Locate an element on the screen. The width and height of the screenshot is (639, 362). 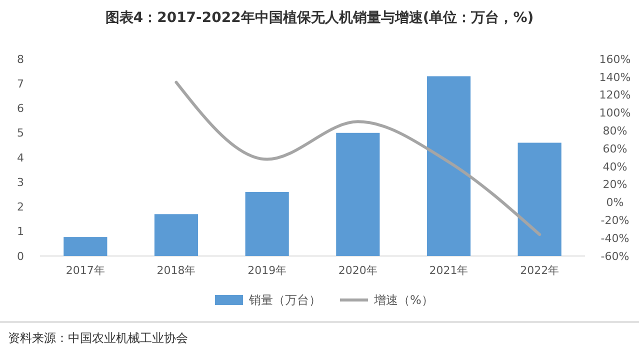
x-tick-label: 2022年 is located at coordinates (540, 270).